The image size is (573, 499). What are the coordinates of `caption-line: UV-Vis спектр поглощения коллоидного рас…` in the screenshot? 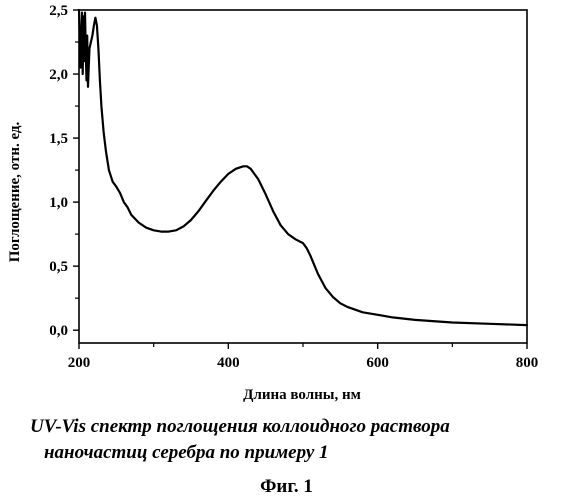 It's located at (240, 427).